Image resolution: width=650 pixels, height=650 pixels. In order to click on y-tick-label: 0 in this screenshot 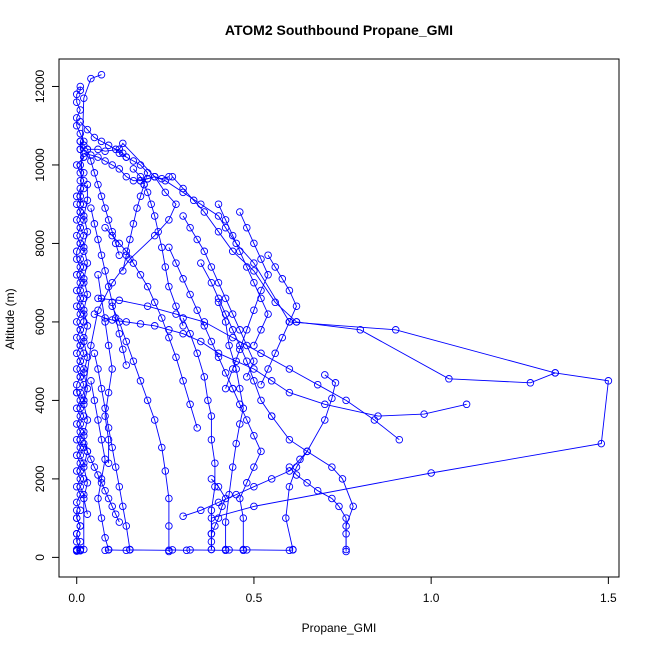, I will do `click(40, 557)`.